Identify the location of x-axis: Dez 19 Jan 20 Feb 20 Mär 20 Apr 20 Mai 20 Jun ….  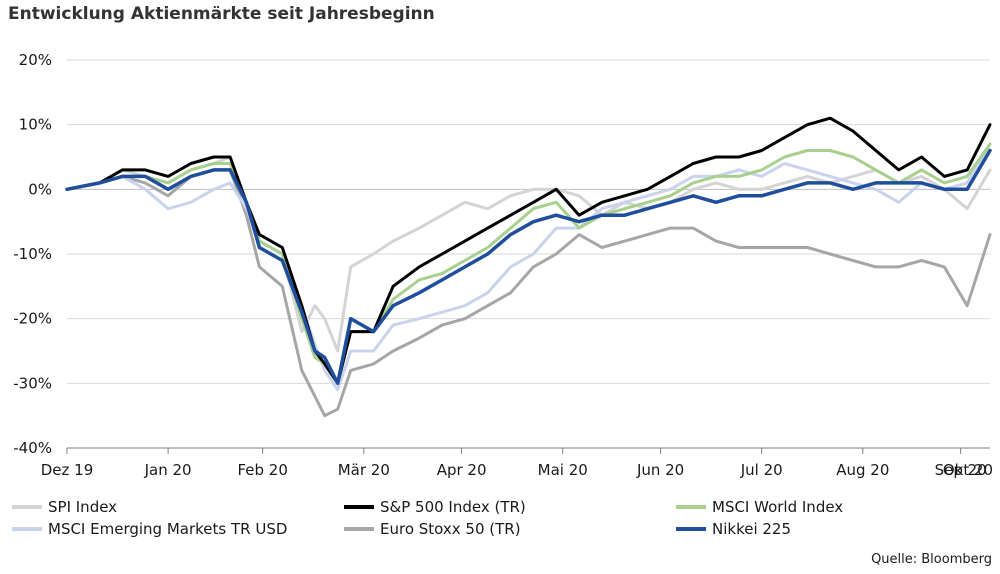
(517, 463).